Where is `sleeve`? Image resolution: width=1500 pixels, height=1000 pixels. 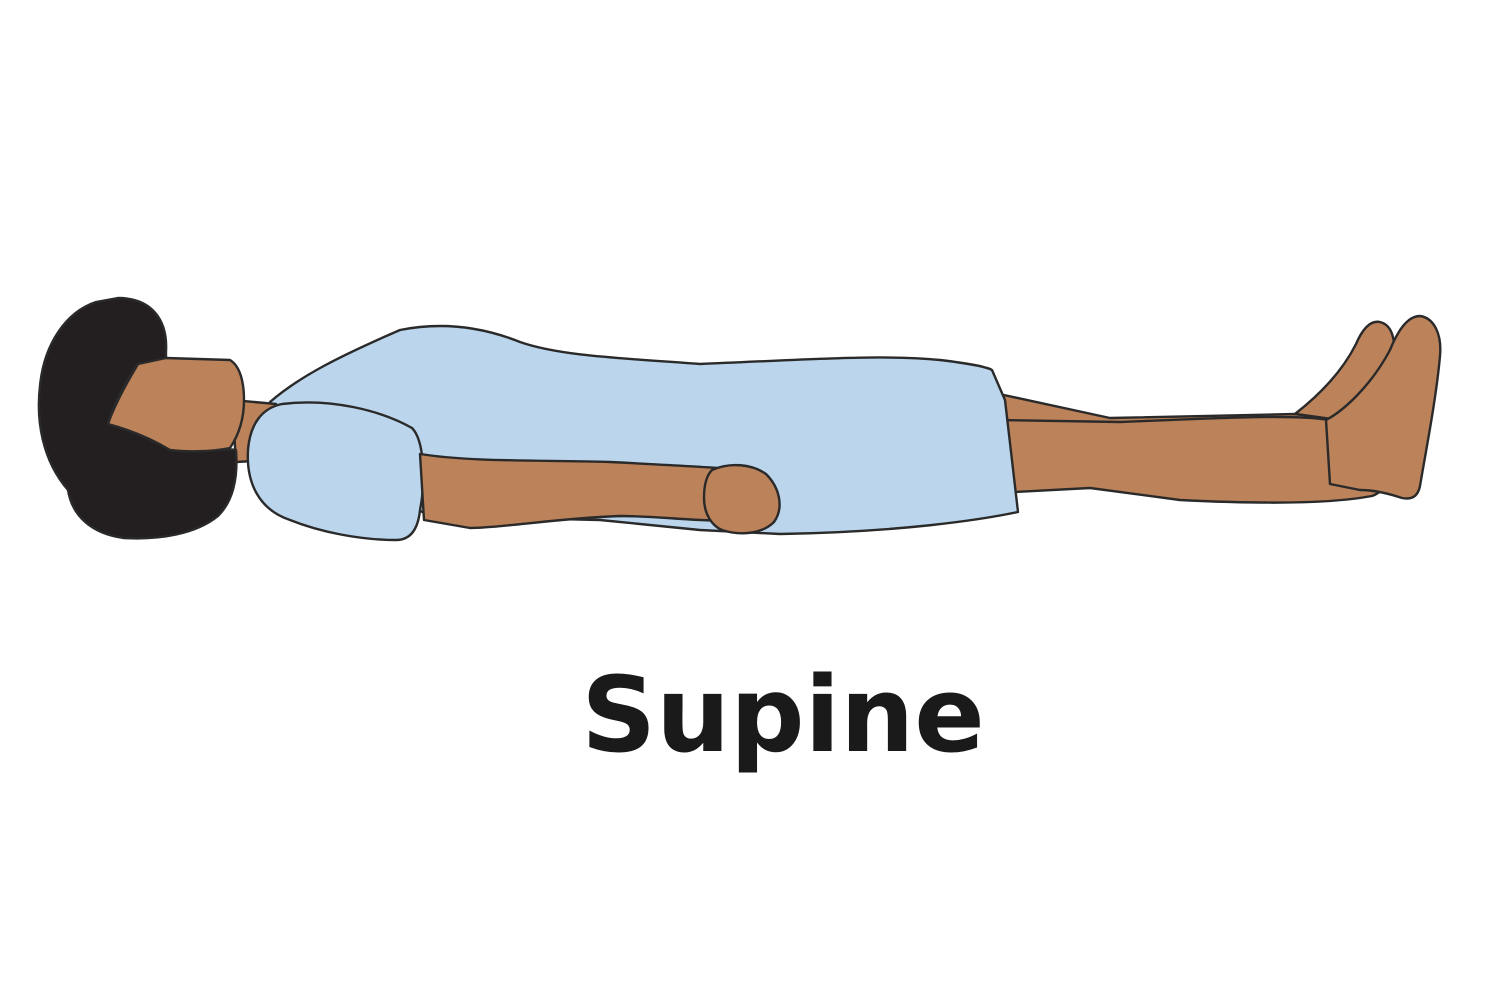
sleeve is located at coordinates (335, 471).